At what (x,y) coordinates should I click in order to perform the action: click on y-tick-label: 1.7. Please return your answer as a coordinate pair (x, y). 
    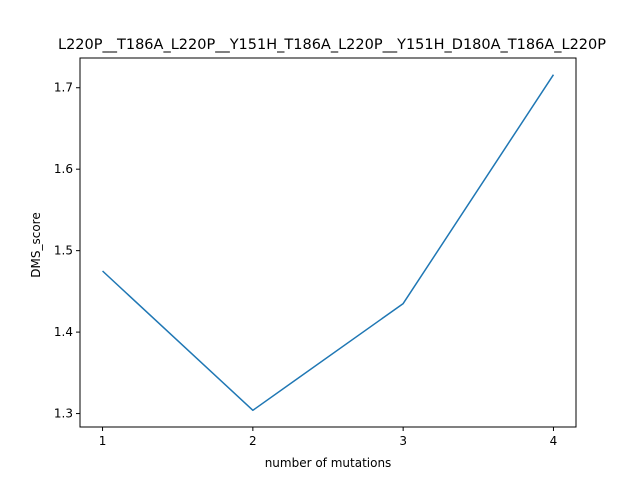
    Looking at the image, I should click on (63, 88).